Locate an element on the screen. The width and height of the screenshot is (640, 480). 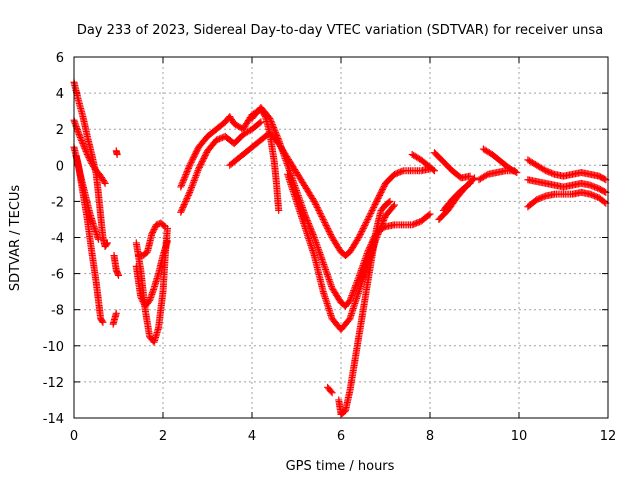
x-axis-title: GPS time / hours is located at coordinates (340, 466).